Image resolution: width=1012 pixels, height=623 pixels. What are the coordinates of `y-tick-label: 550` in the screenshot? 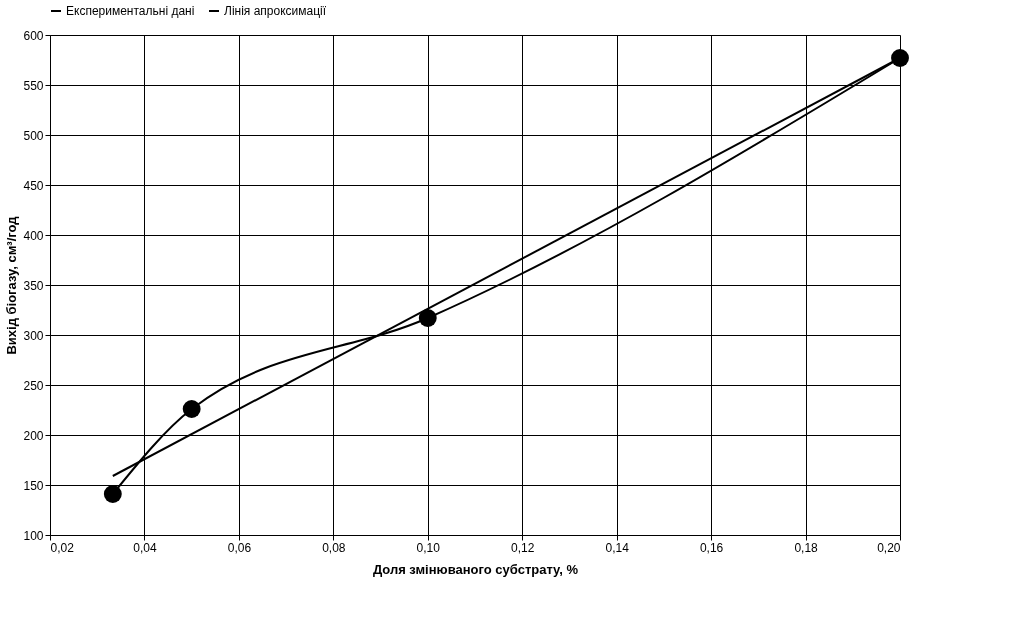 It's located at (33, 85).